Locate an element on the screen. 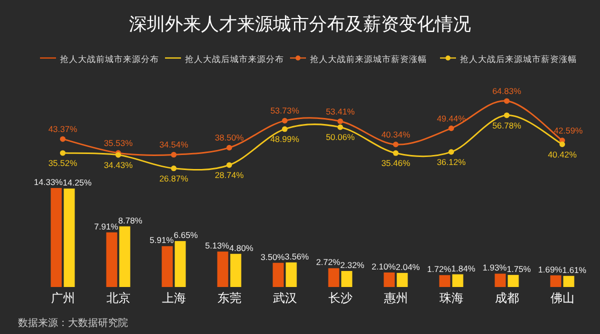  data-label: 7.91% is located at coordinates (106, 226).